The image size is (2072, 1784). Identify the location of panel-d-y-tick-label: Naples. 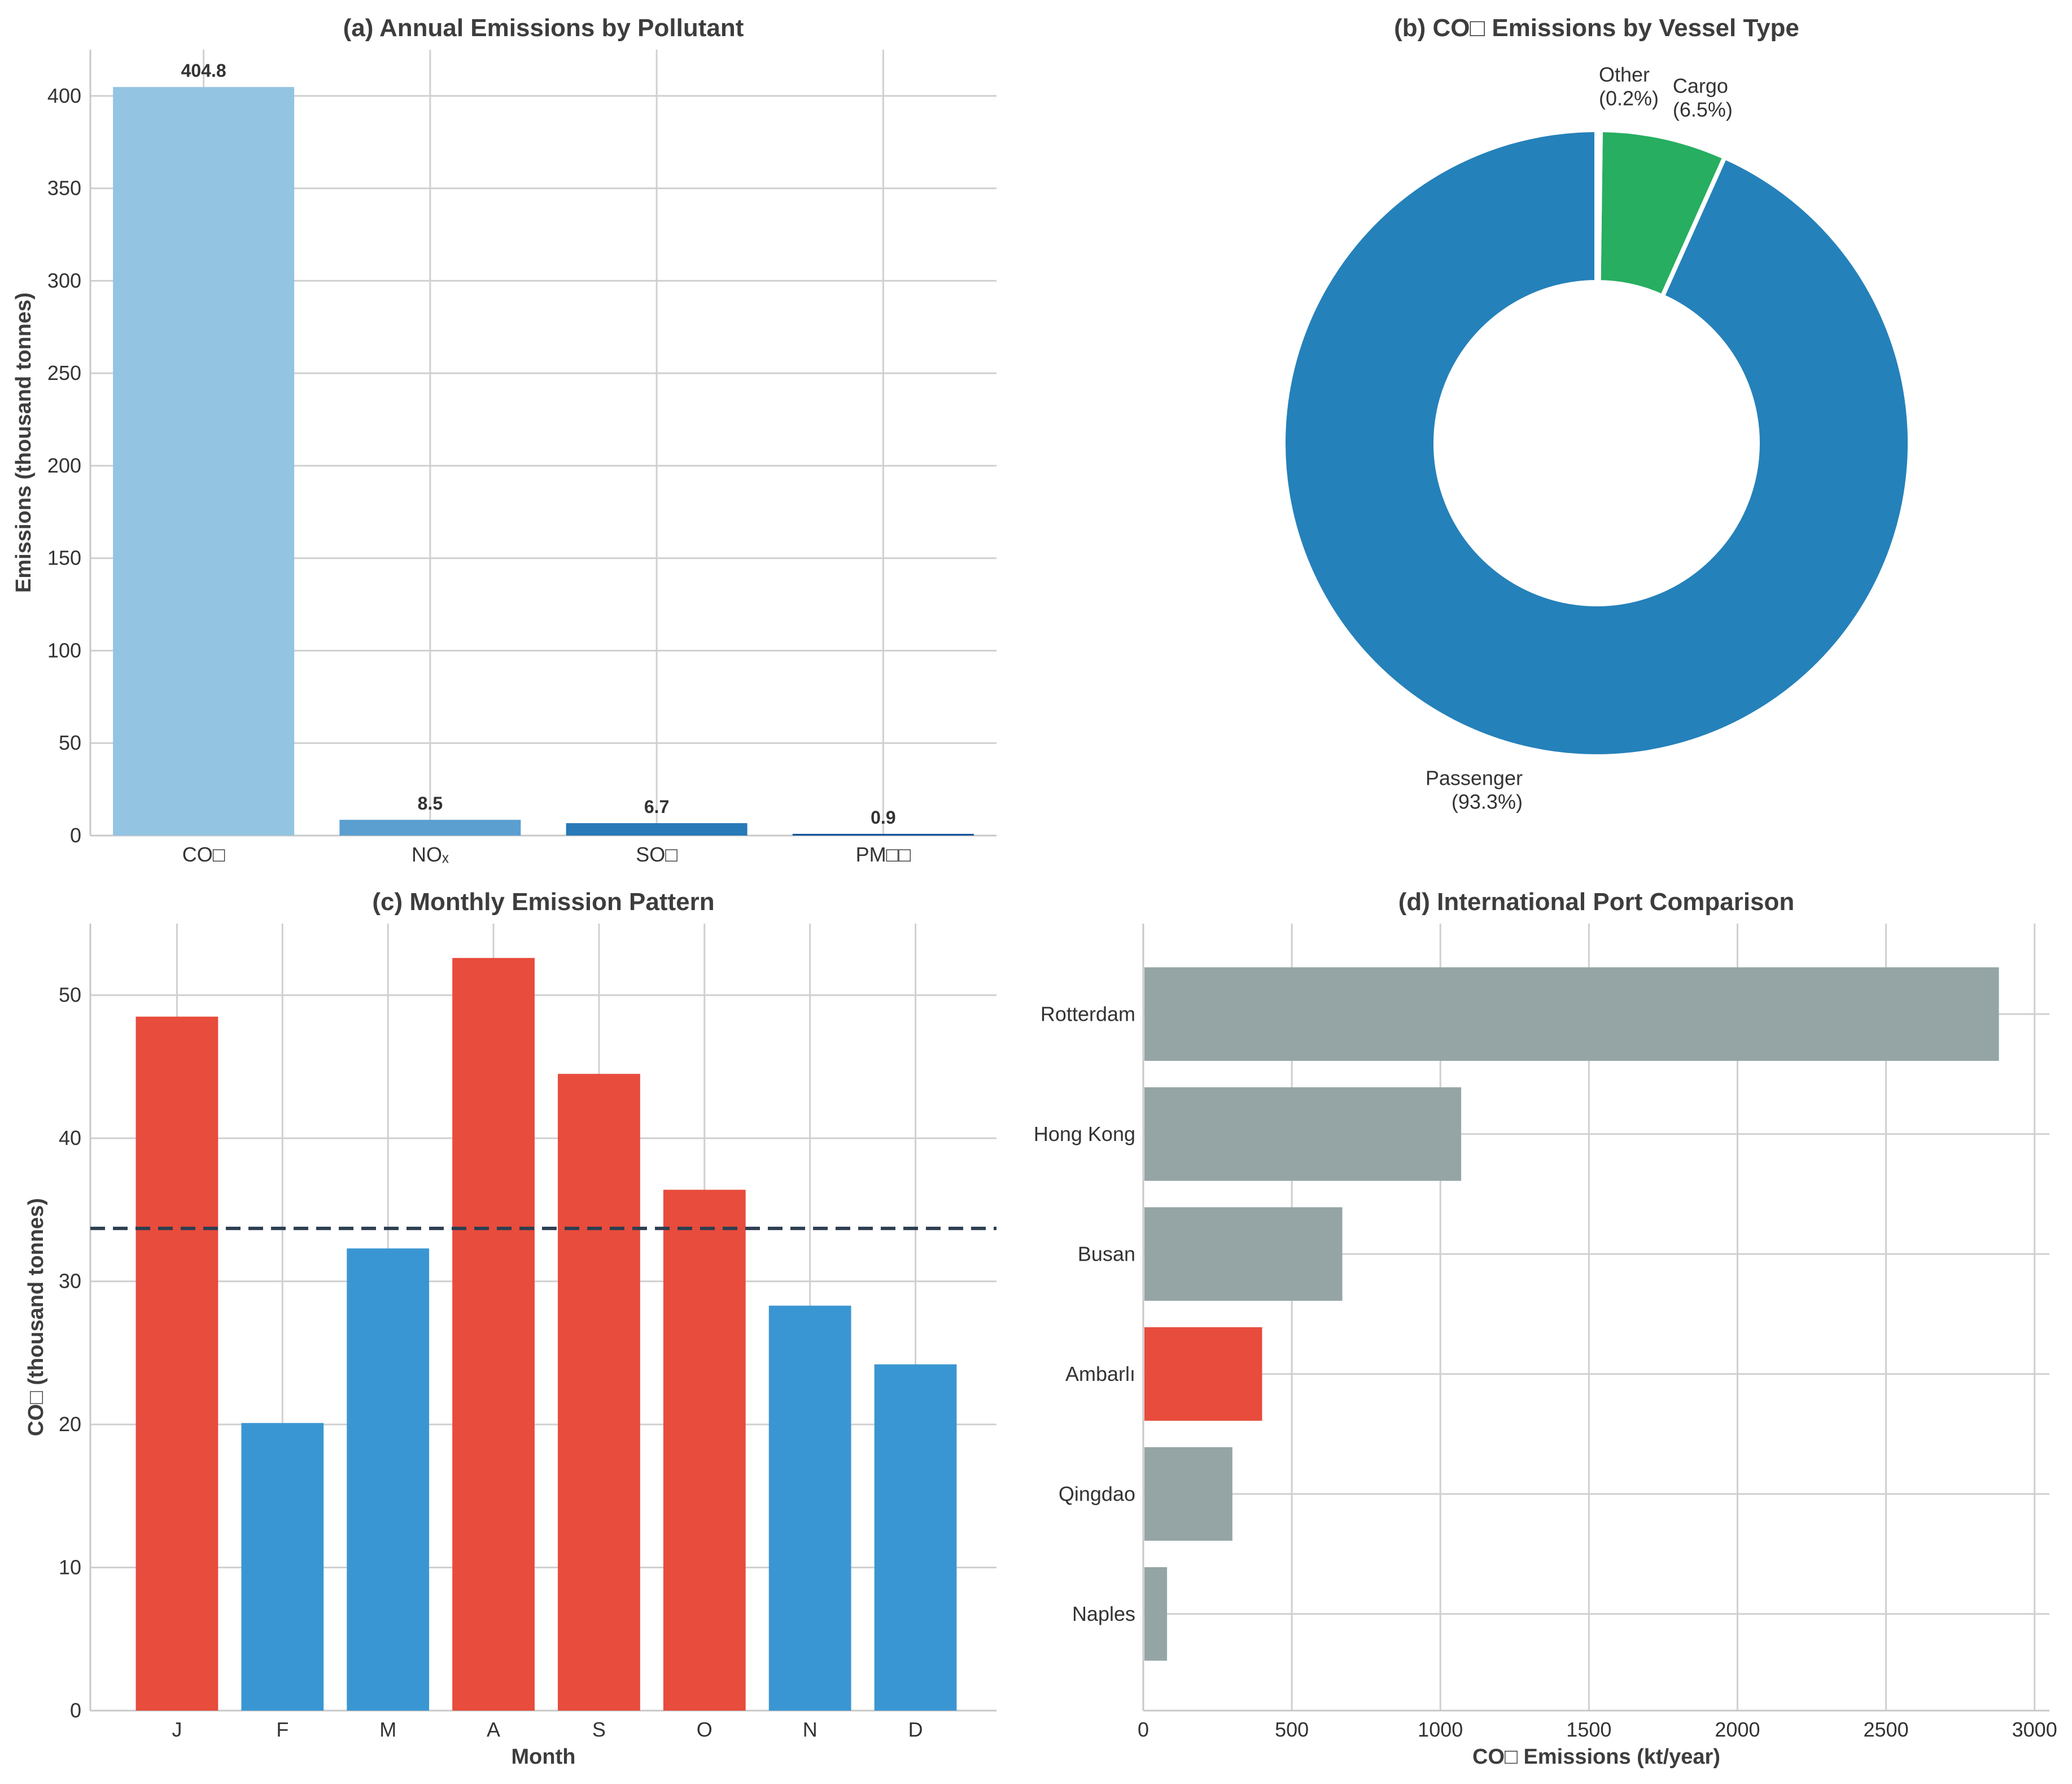
(1103, 1613).